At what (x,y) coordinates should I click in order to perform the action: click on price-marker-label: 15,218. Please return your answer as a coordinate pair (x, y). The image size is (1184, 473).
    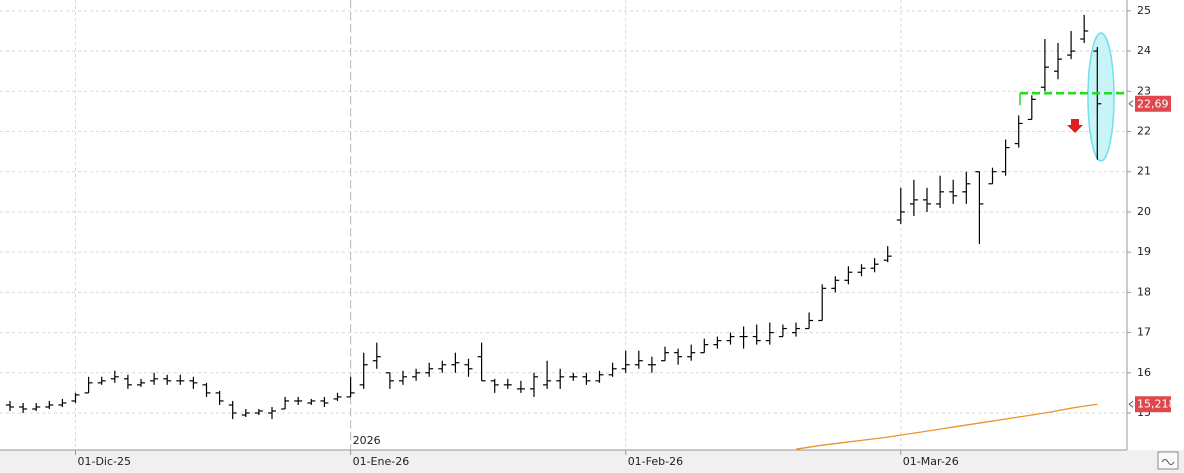
    Looking at the image, I should click on (1156, 404).